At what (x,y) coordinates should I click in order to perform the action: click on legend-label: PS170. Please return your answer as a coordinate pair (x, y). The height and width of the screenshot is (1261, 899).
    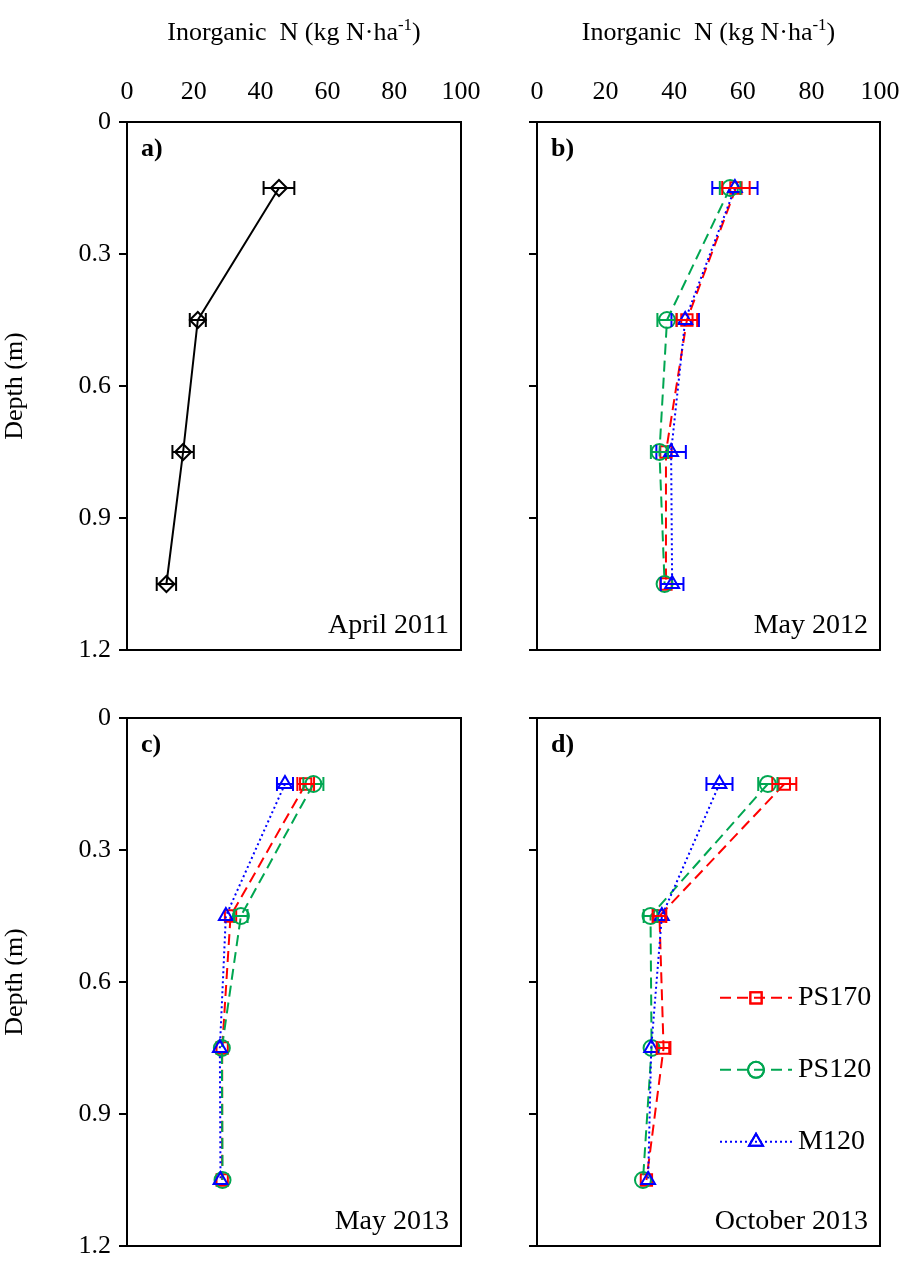
    Looking at the image, I should click on (835, 996).